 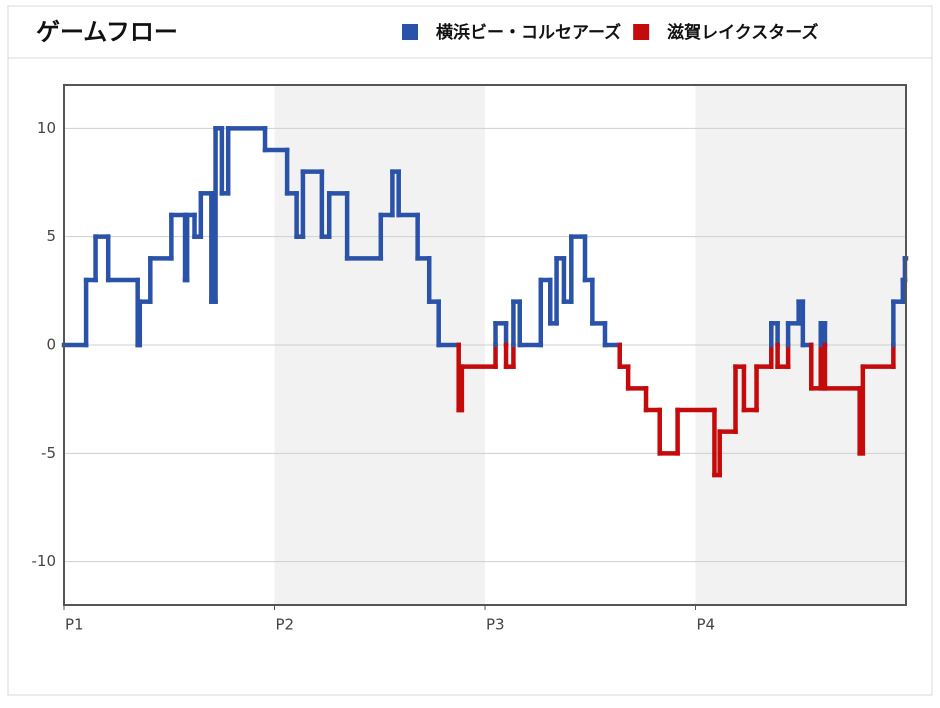 What do you see at coordinates (285, 625) in the screenshot?
I see `x-tick-label: P2` at bounding box center [285, 625].